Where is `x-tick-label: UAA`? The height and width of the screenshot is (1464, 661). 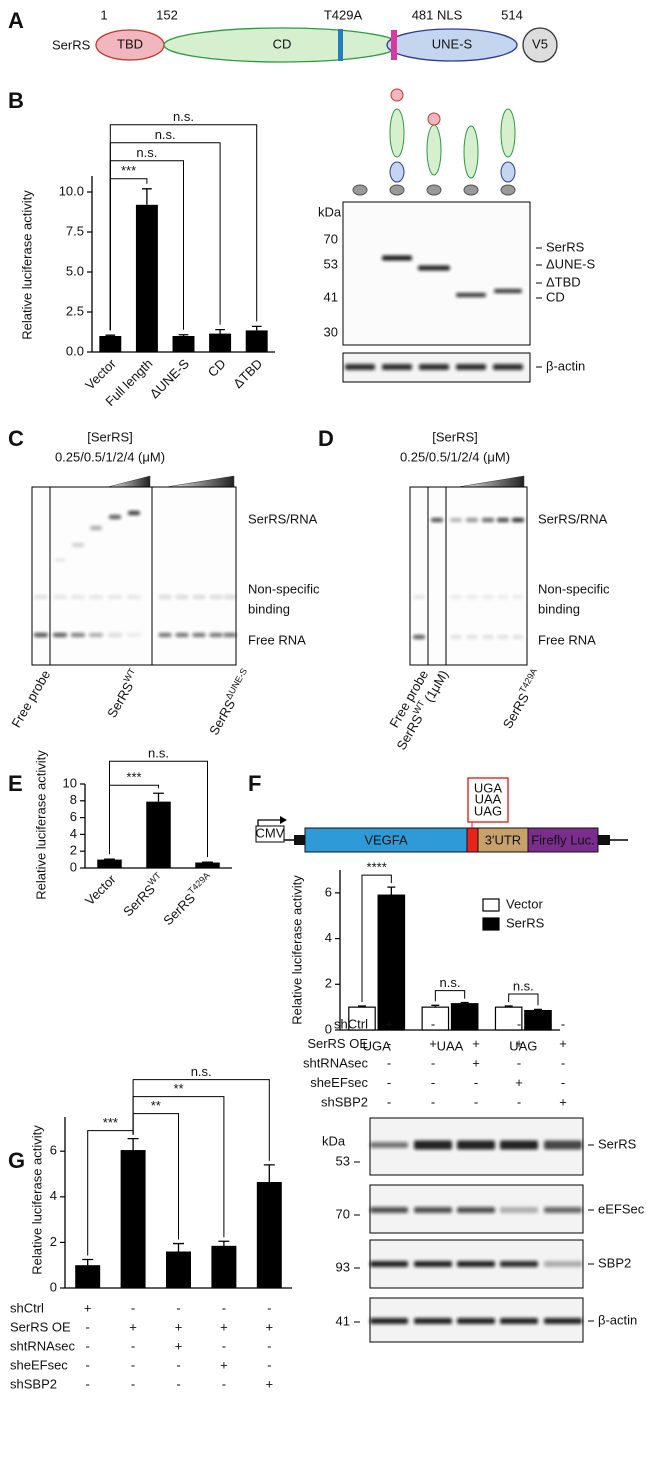 x-tick-label: UAA is located at coordinates (450, 1045).